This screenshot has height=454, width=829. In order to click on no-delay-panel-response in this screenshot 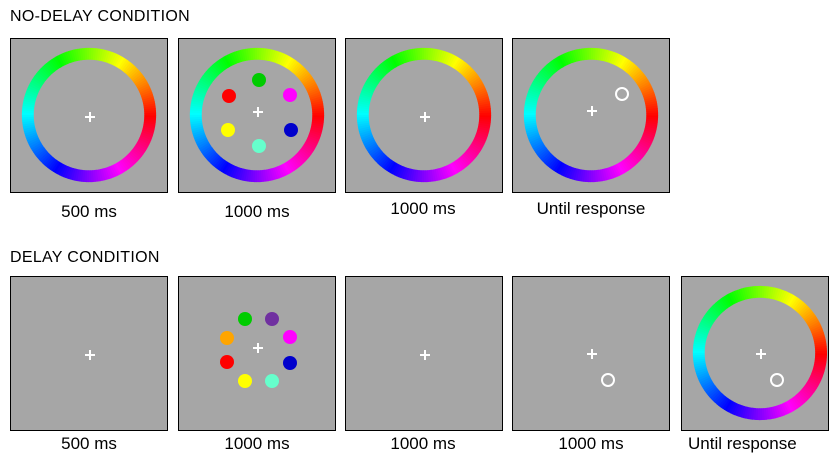, I will do `click(591, 115)`.